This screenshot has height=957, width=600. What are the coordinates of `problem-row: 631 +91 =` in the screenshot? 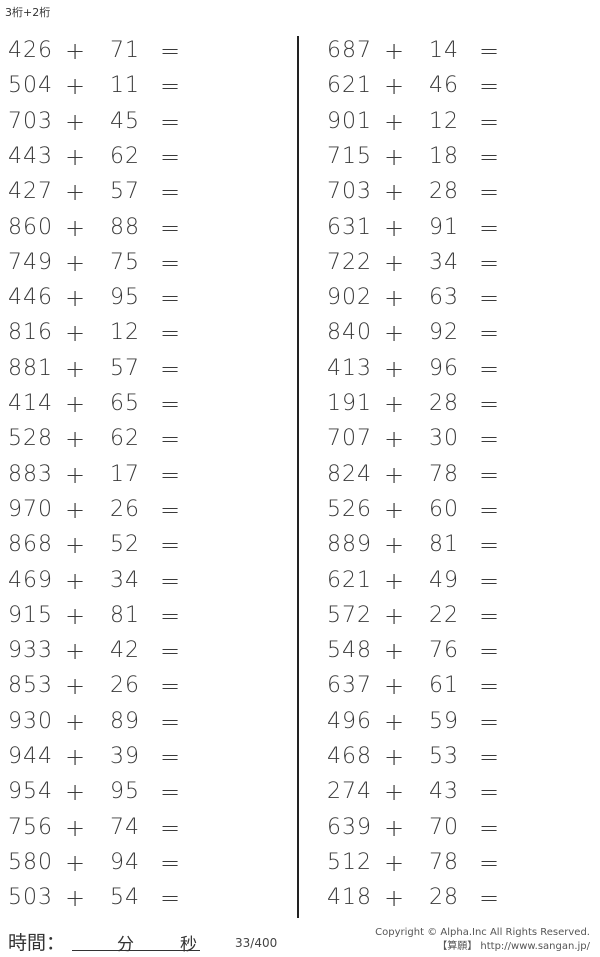 It's located at (459, 228).